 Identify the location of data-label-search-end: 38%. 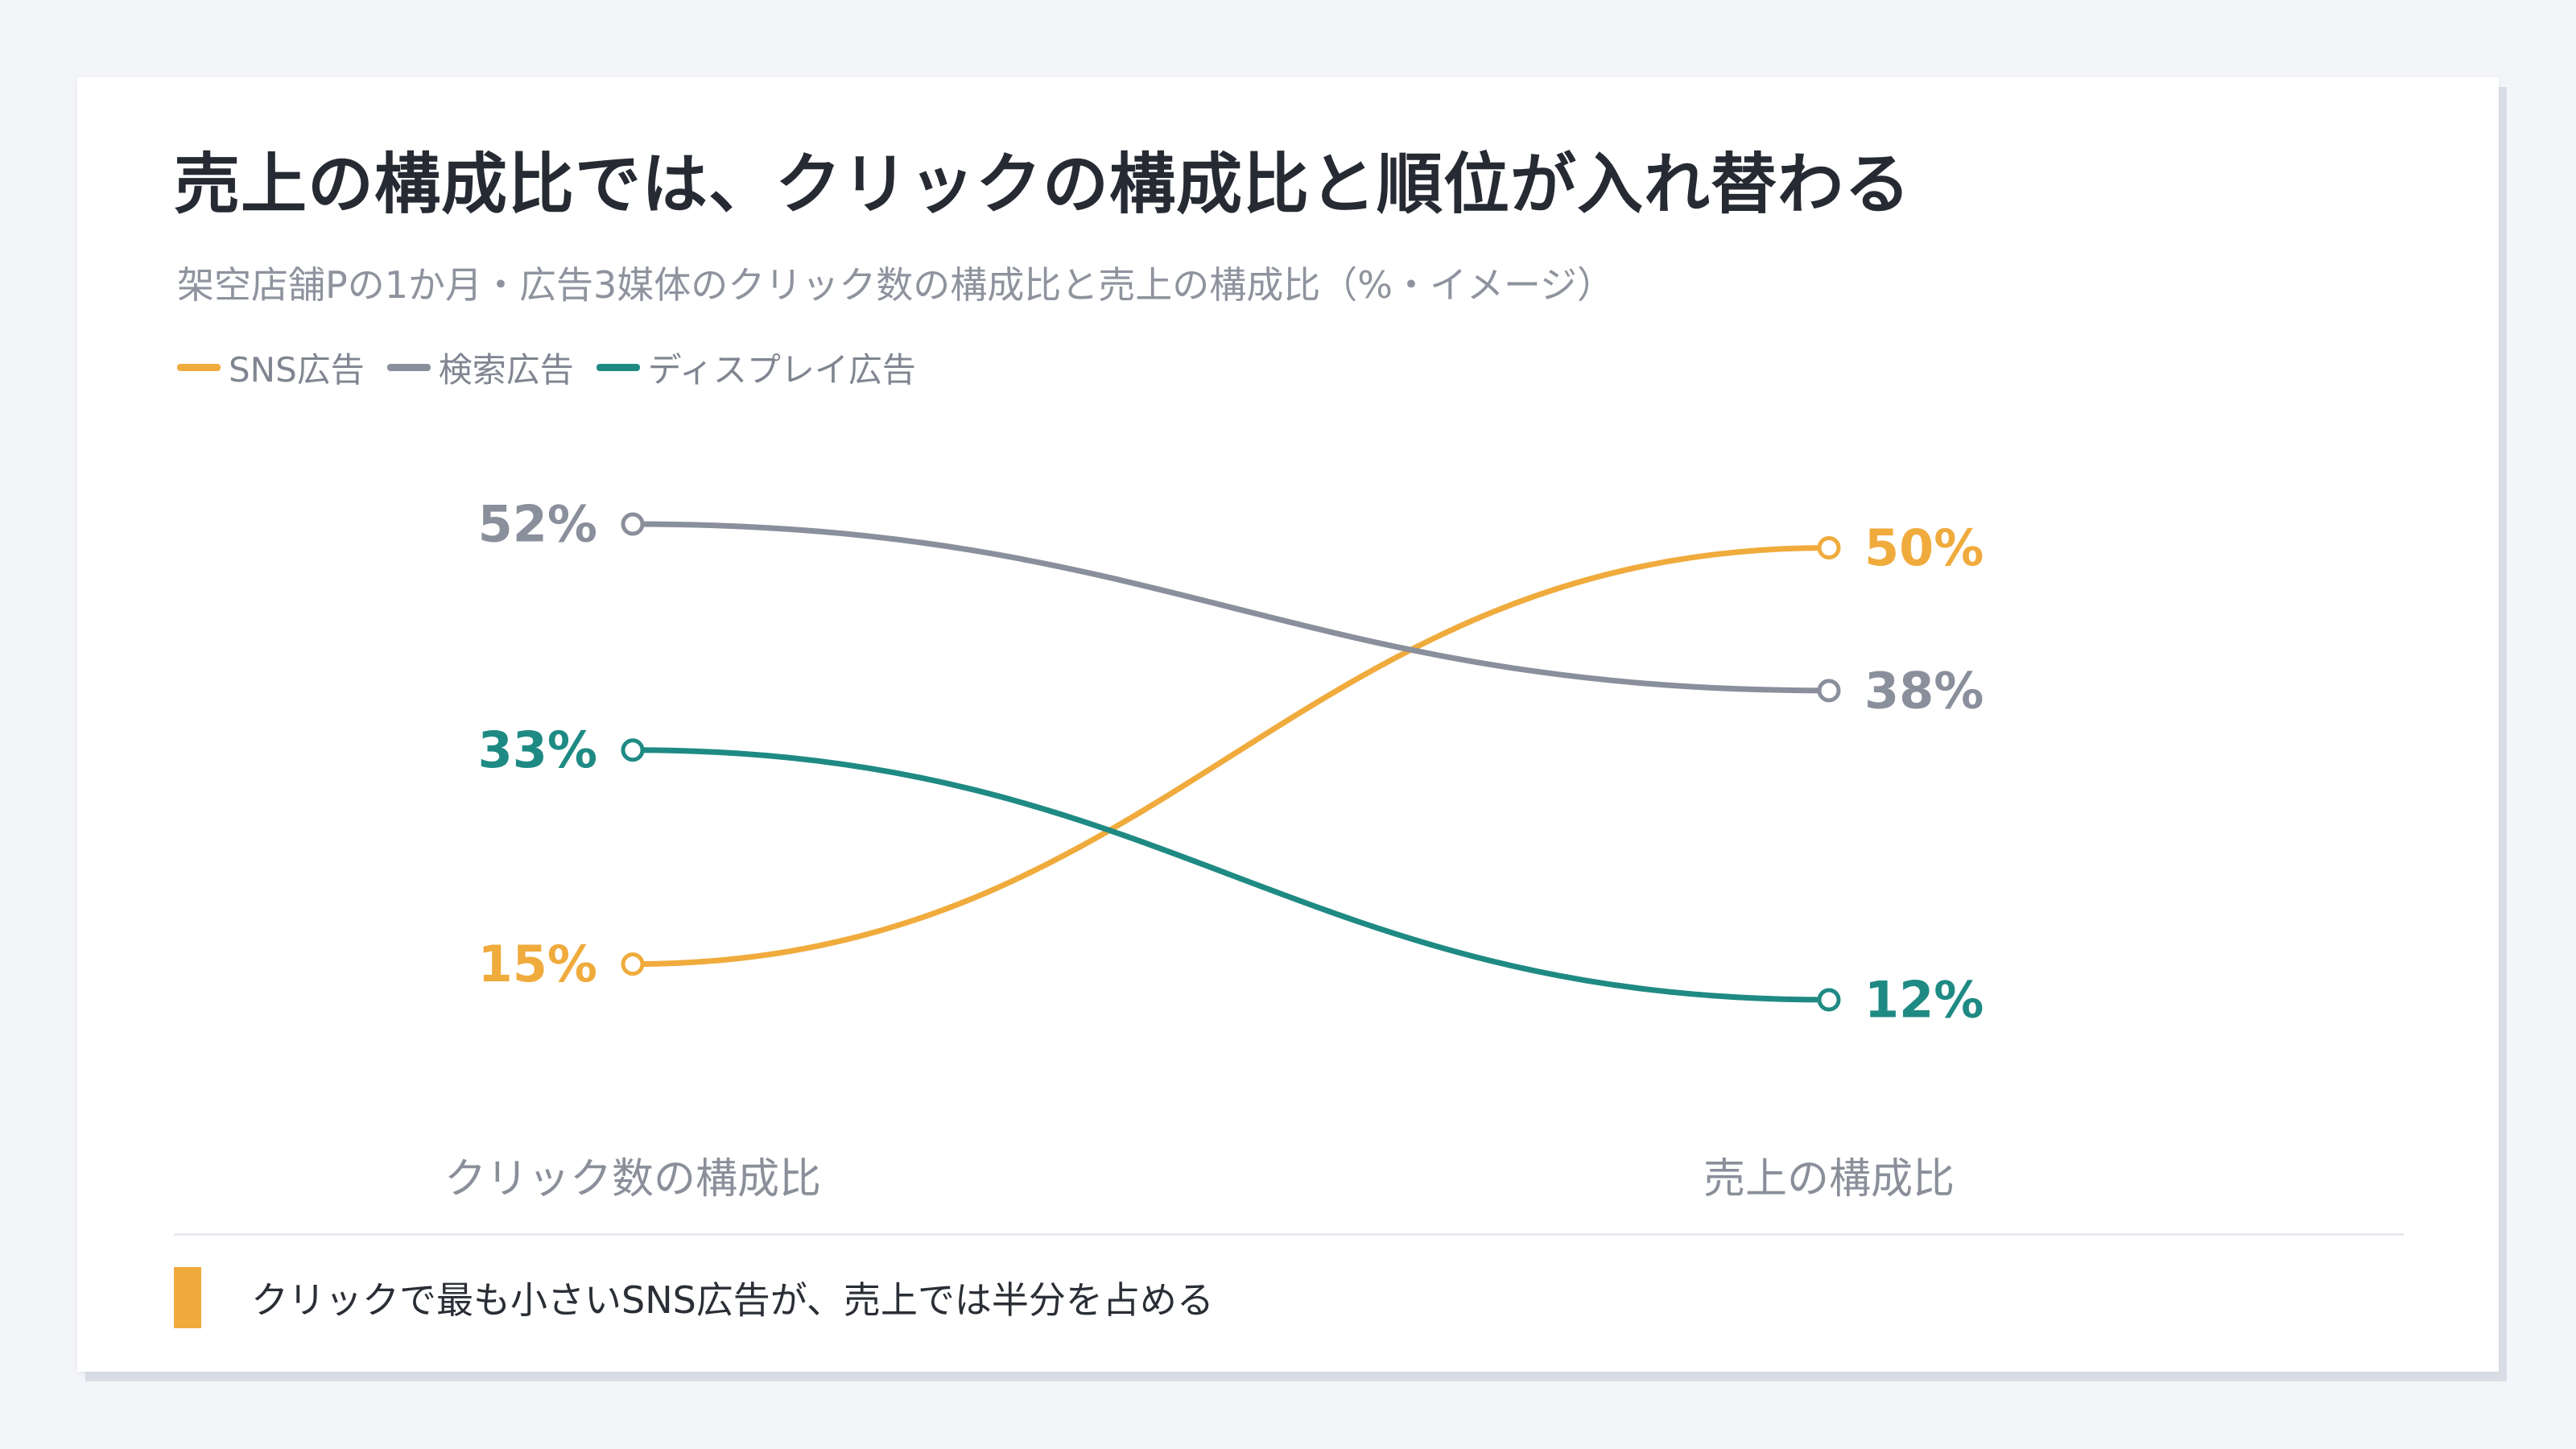
(1924, 690).